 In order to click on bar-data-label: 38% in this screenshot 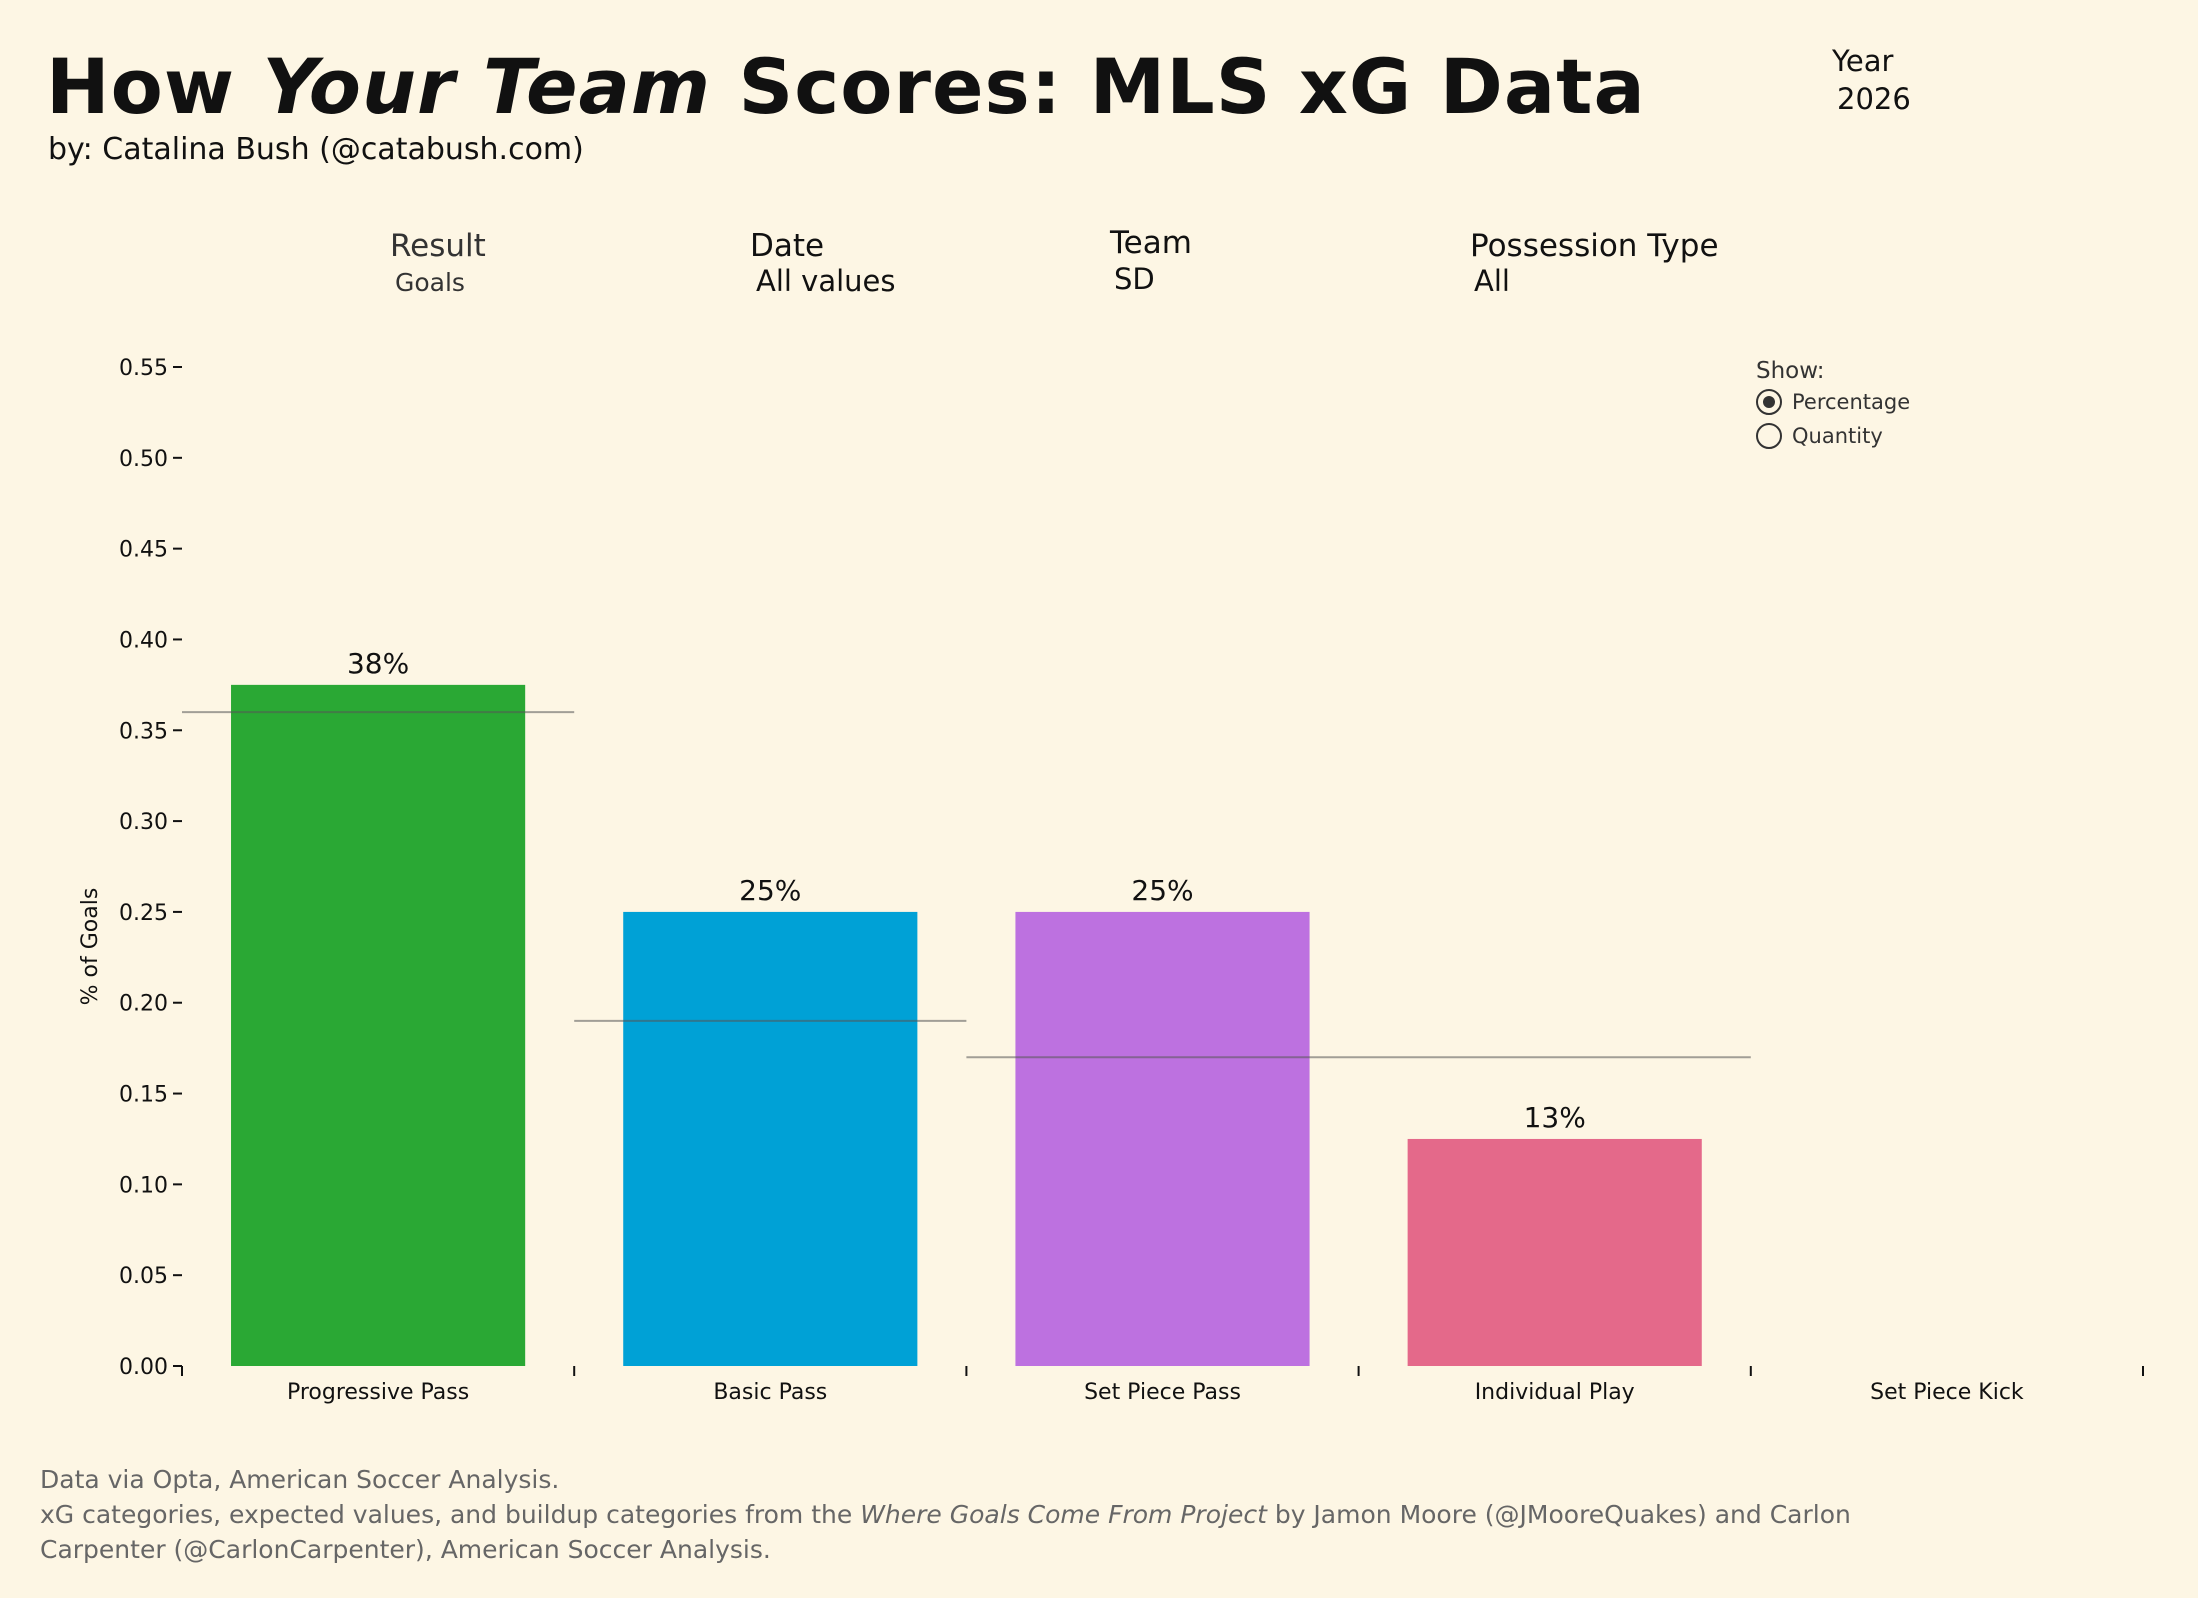, I will do `click(378, 663)`.